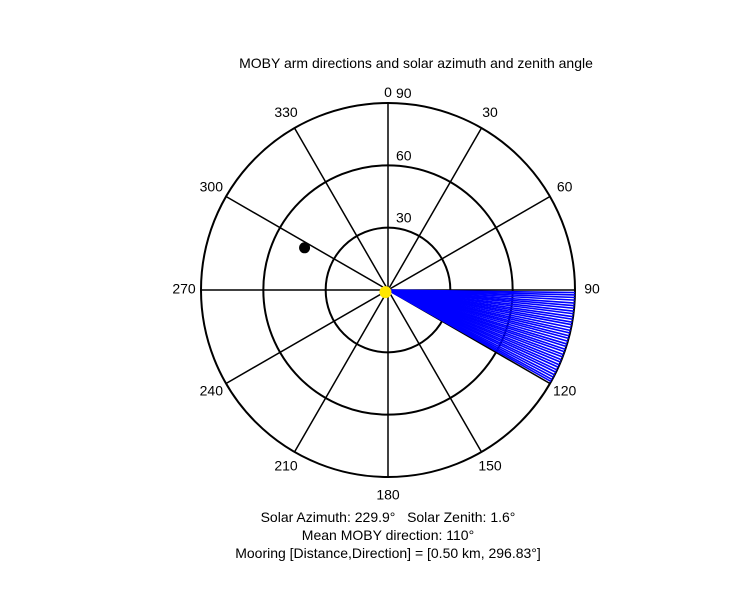 Image resolution: width=750 pixels, height=600 pixels. I want to click on angle-label-150: 150, so click(490, 465).